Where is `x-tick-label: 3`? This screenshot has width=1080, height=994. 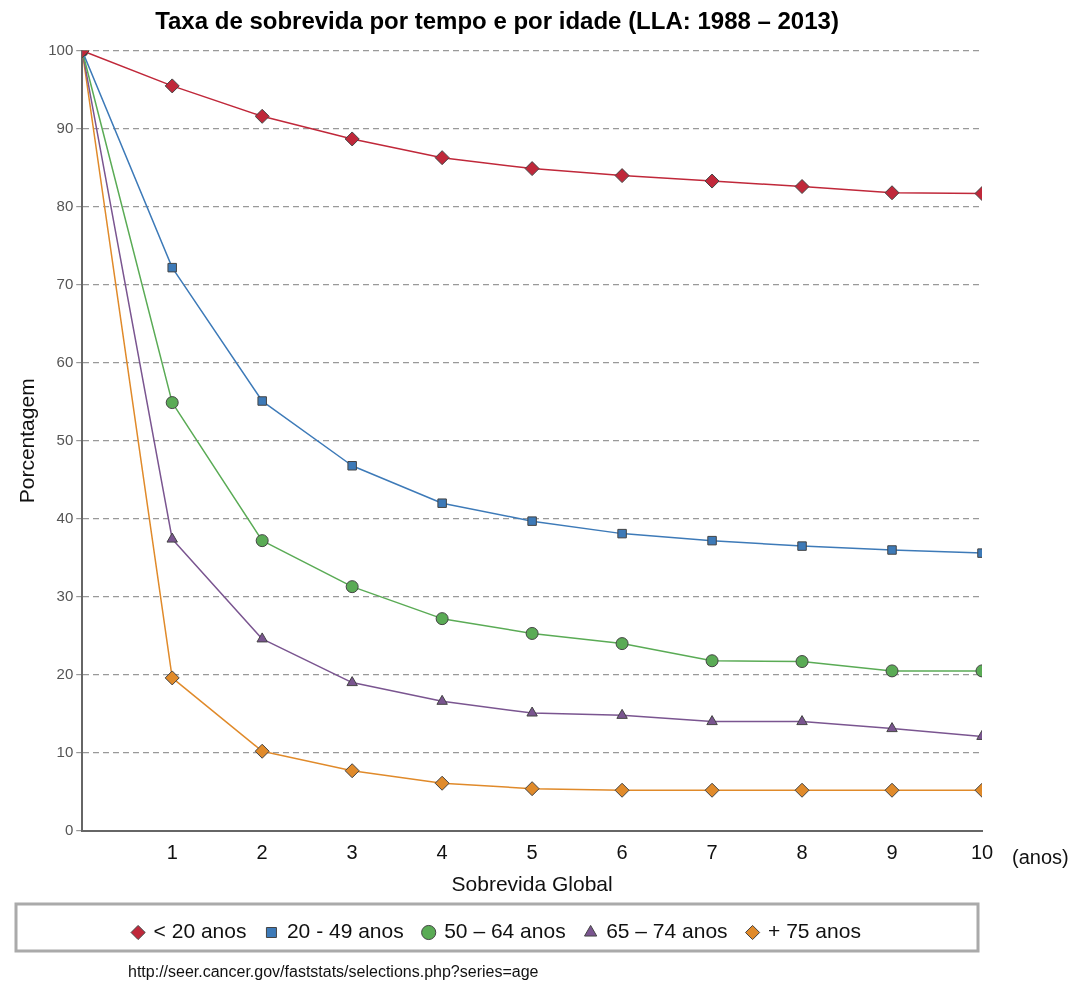
x-tick-label: 3 is located at coordinates (352, 852).